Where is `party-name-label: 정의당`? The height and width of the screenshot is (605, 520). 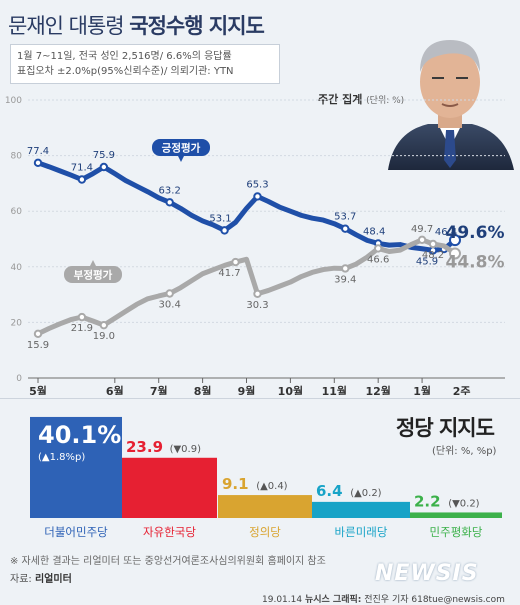
party-name-label: 정의당 is located at coordinates (265, 532).